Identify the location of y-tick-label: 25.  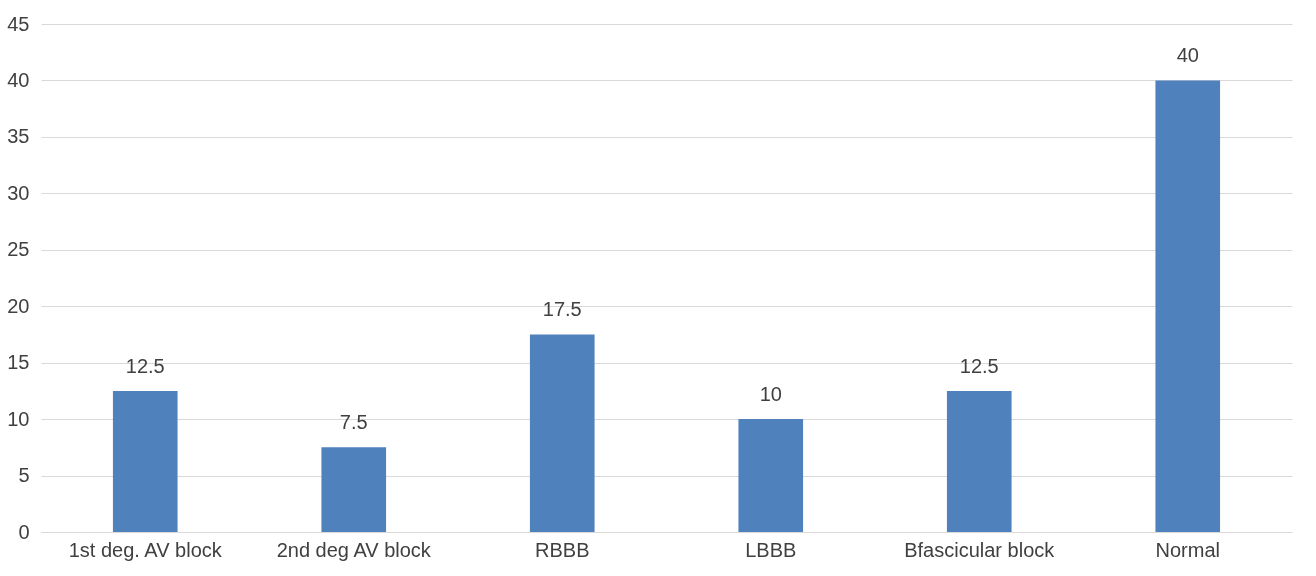
(18, 249).